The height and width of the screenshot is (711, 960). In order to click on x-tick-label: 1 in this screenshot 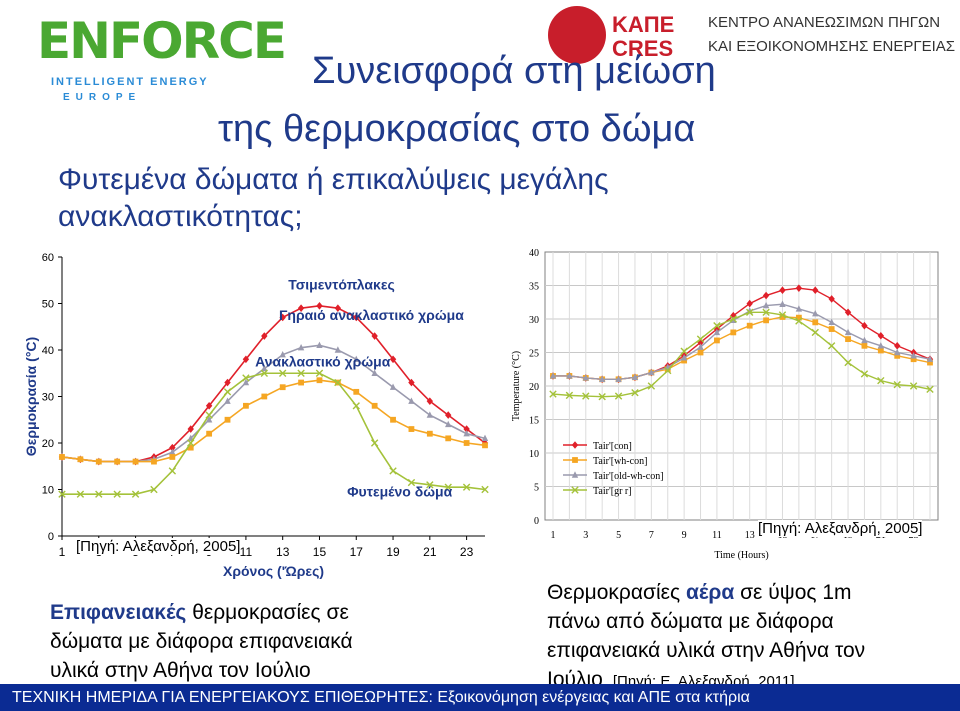, I will do `click(553, 535)`.